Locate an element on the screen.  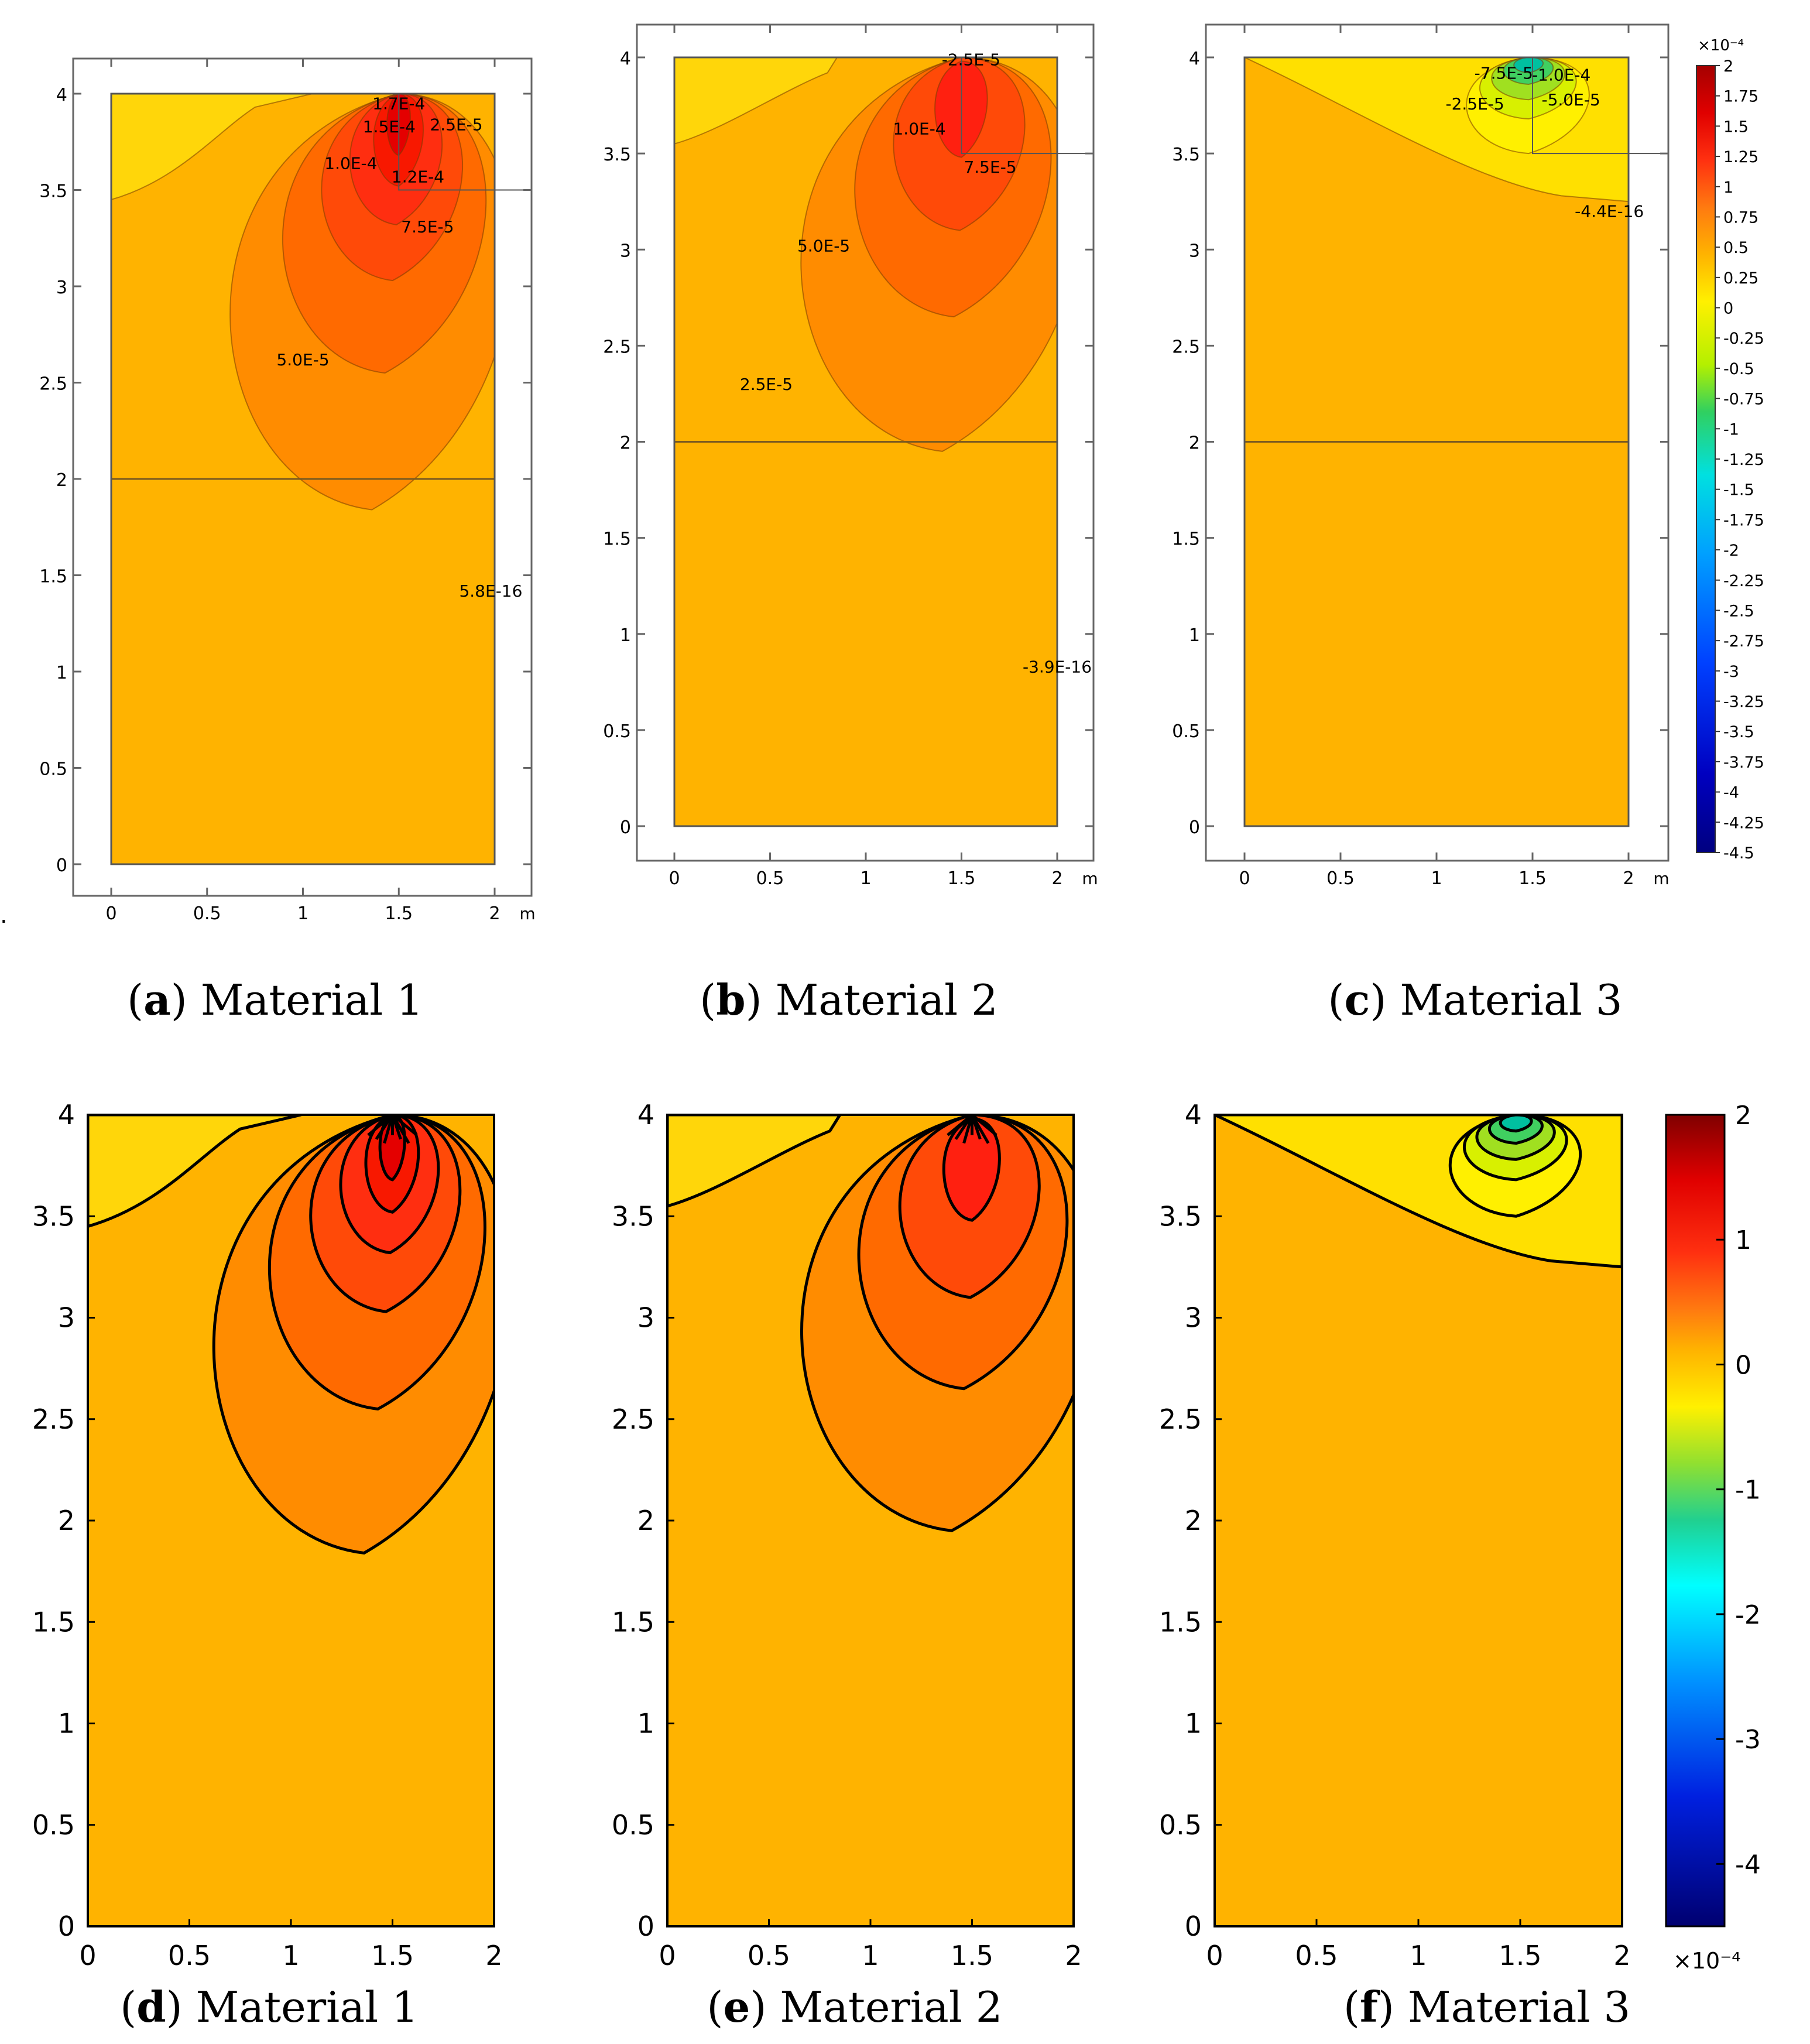
contour-label-c-2: -5.0E-5 is located at coordinates (1570, 100).